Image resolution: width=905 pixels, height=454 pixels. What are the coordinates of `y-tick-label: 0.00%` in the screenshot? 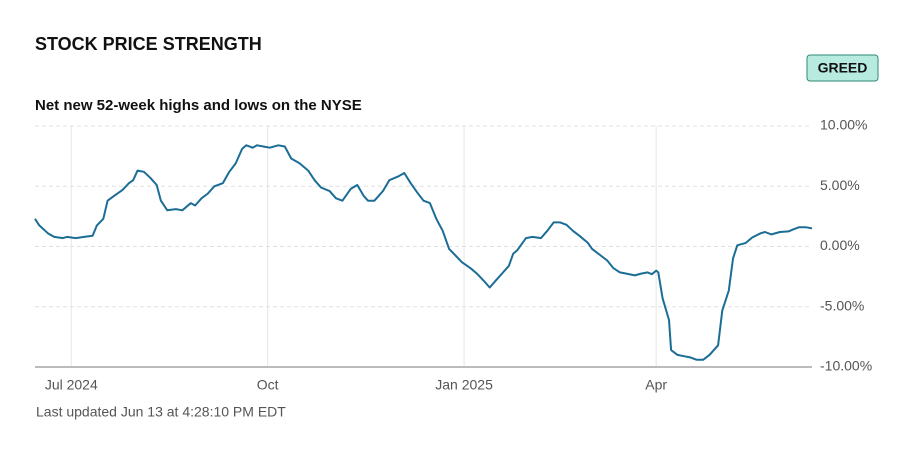 It's located at (840, 245).